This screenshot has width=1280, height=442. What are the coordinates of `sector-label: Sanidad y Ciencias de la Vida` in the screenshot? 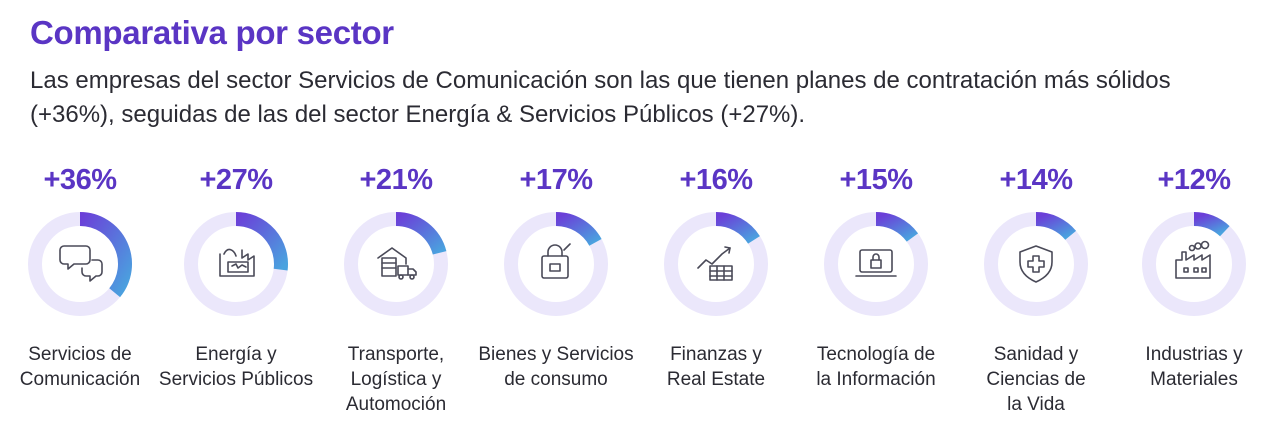 It's located at (1036, 379).